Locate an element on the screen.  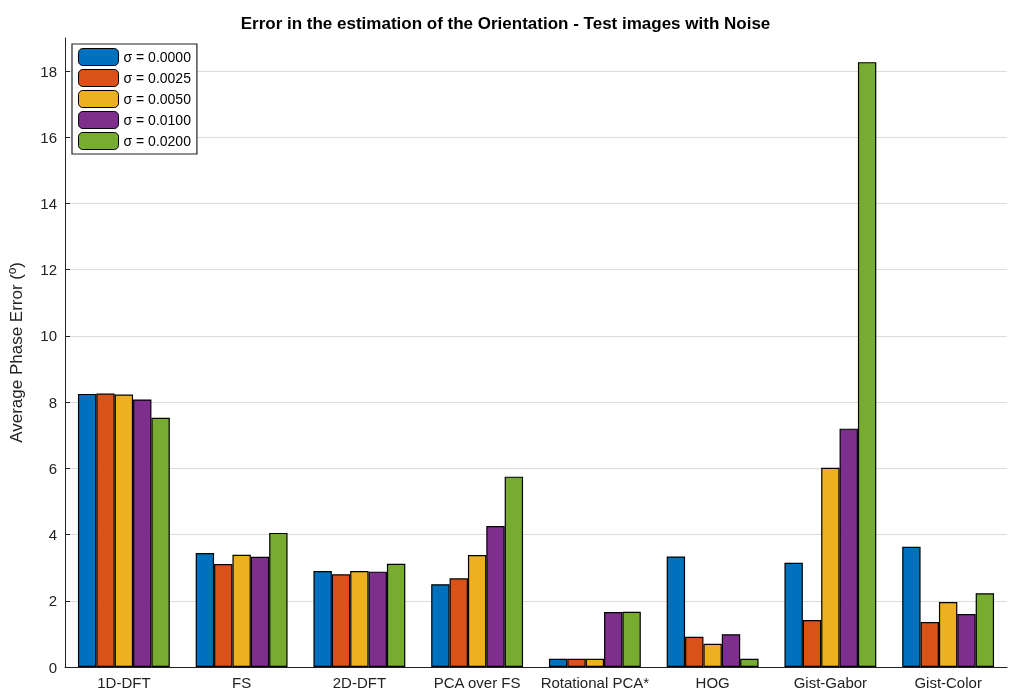
y-tick-label: 2 is located at coordinates (52, 601).